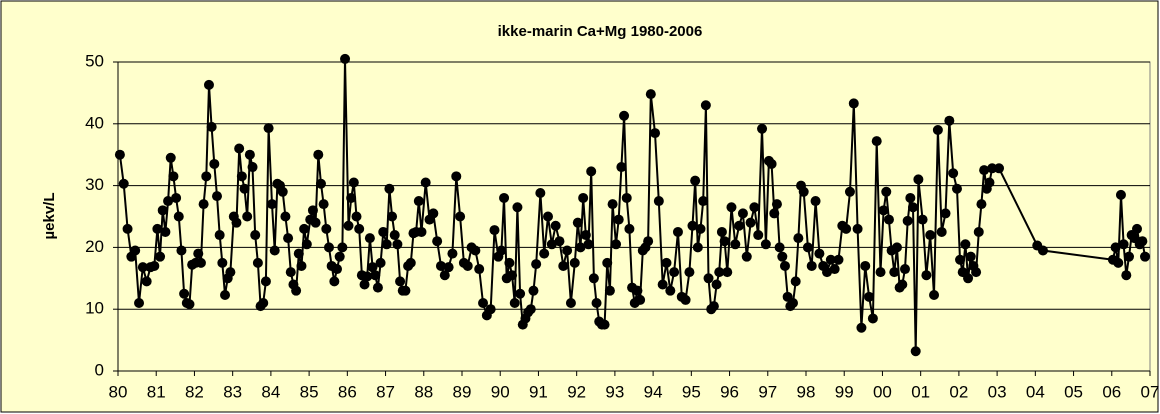 The image size is (1160, 414). Describe the element at coordinates (1150, 391) in the screenshot. I see `x-tick-label: 07` at that location.